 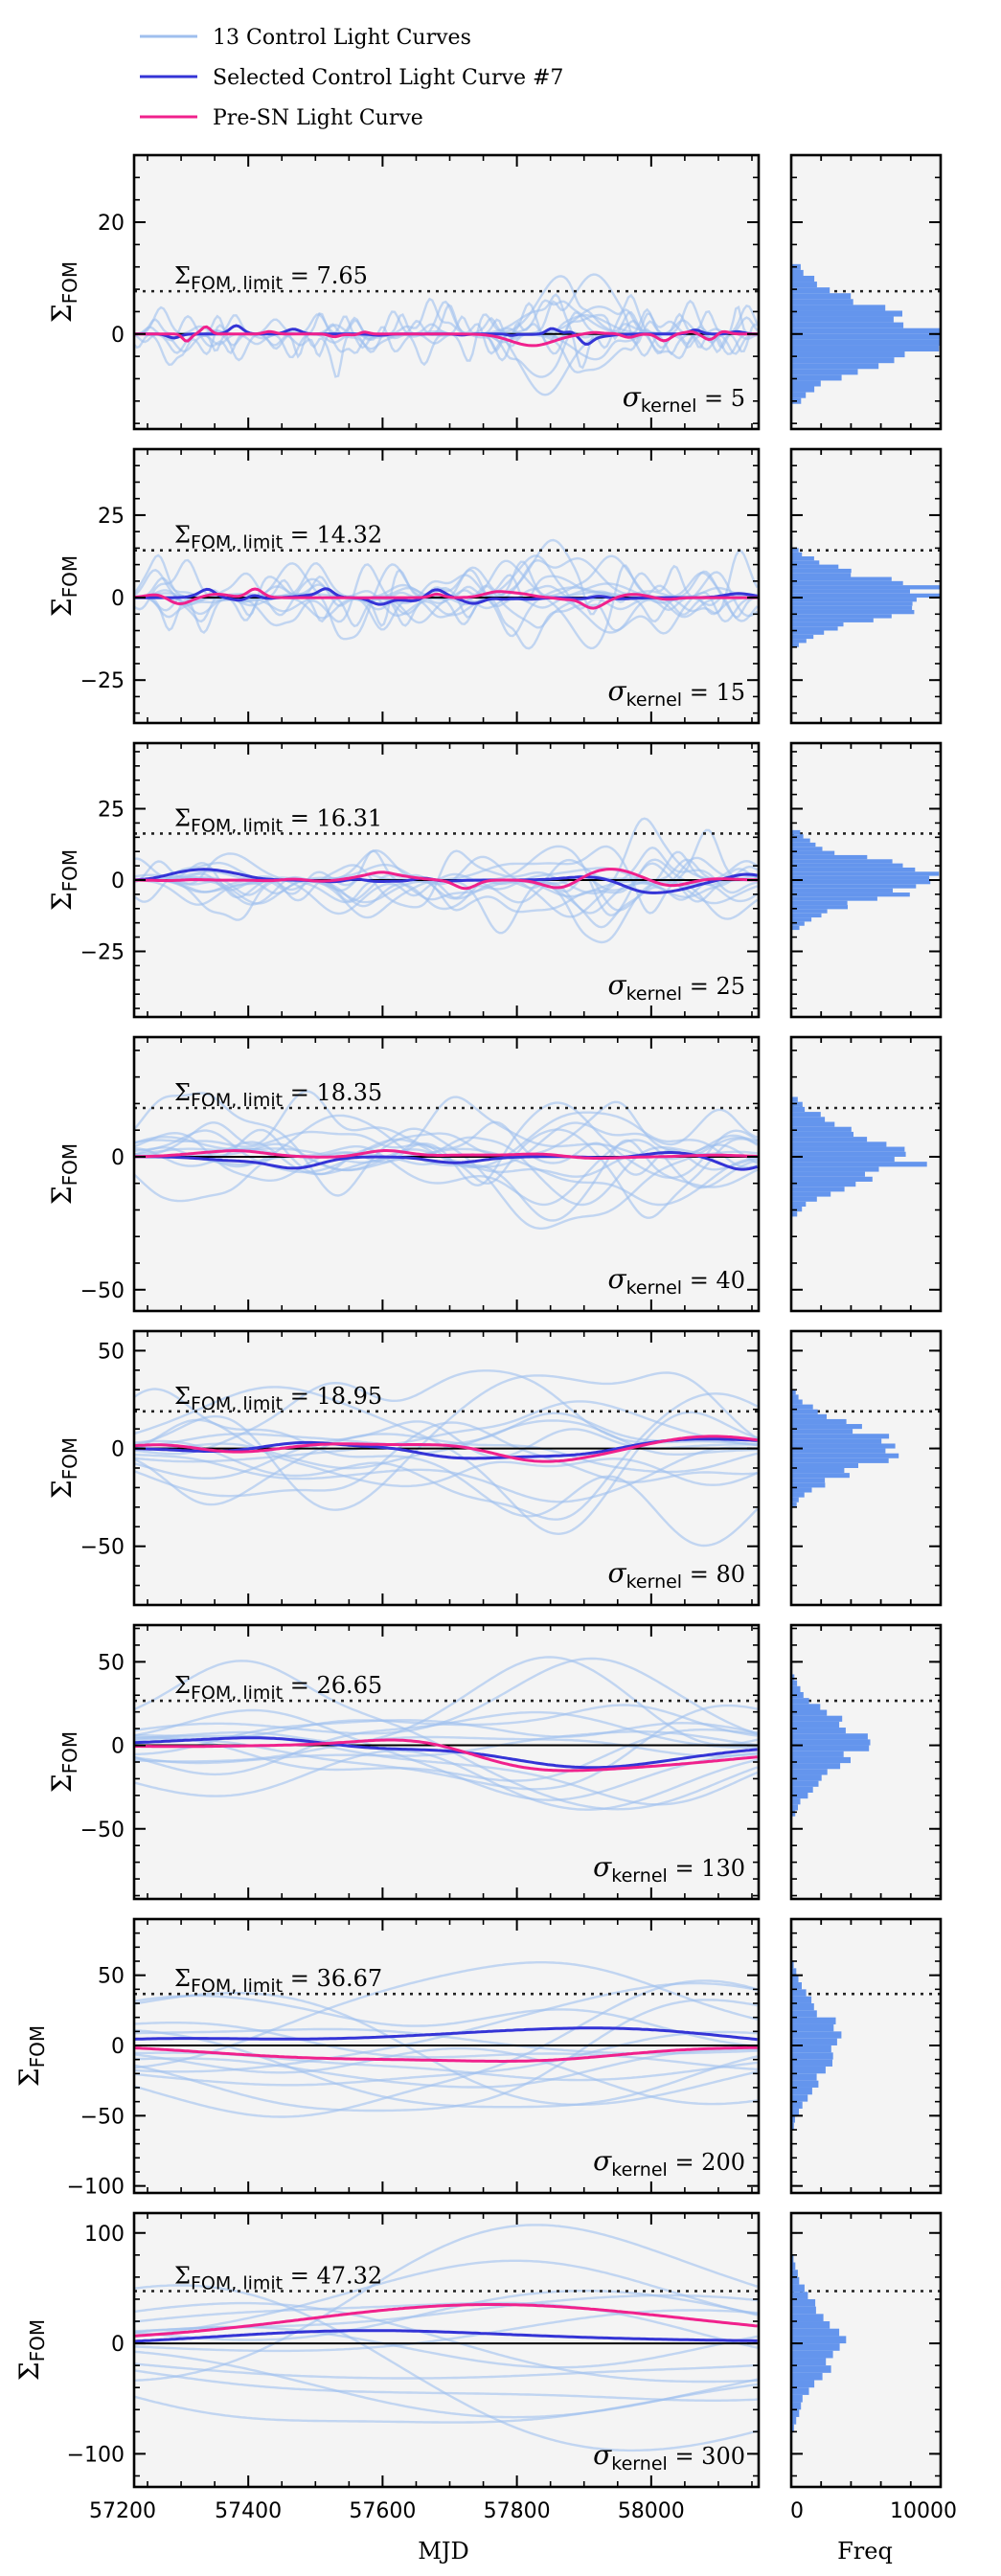 I want to click on limit-annotation: ΣFOM, limit = 18.95, so click(x=278, y=1398).